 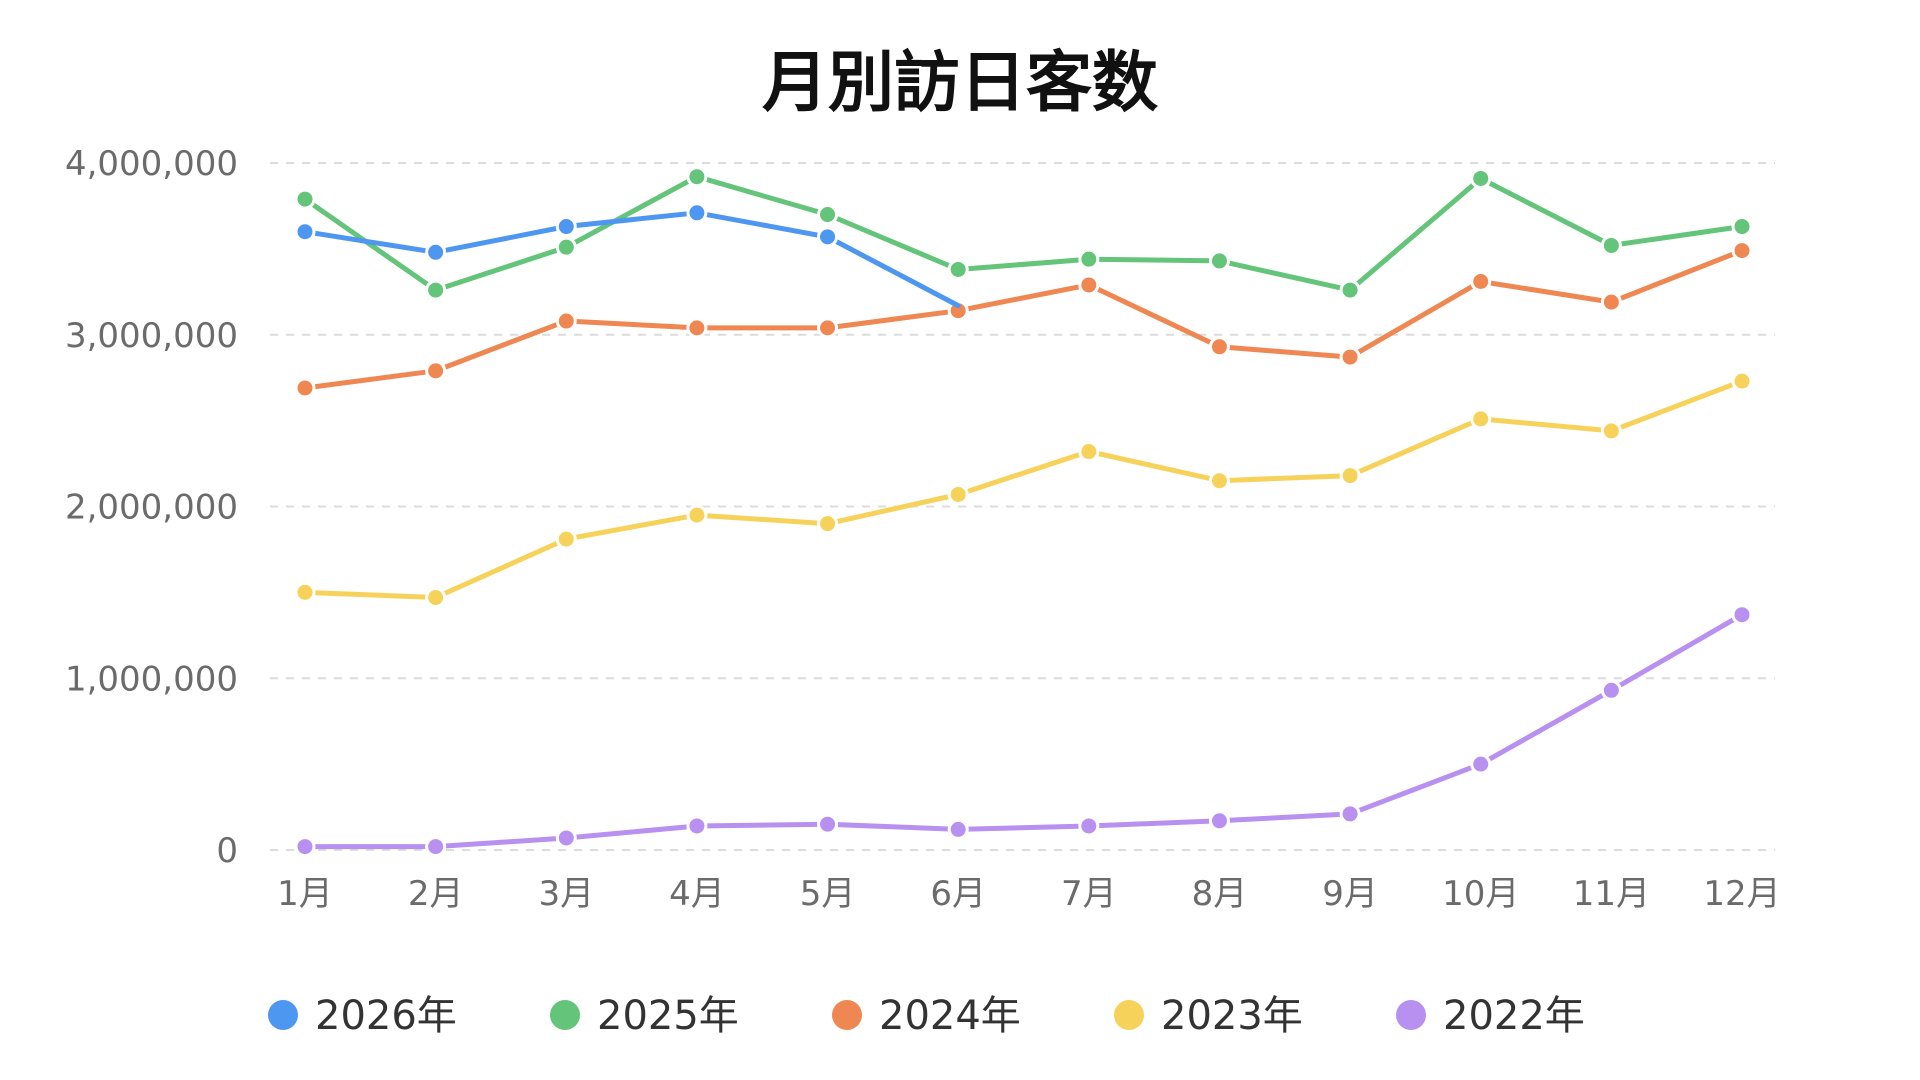 I want to click on x-tick-label: 4月, so click(x=697, y=894).